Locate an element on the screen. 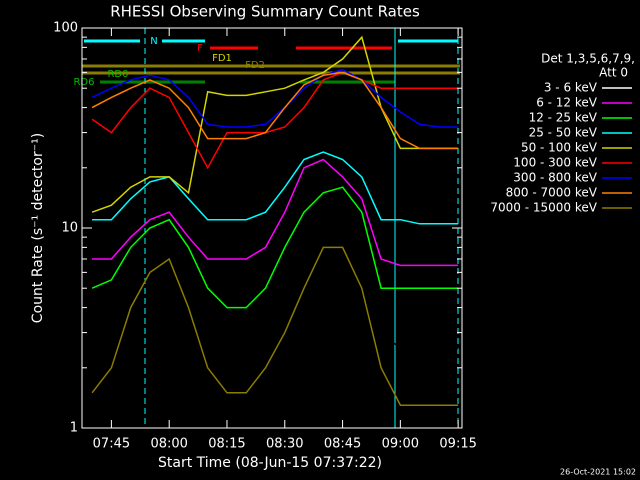 This screenshot has height=480, width=640. y-tick-label: 1 is located at coordinates (74, 428).